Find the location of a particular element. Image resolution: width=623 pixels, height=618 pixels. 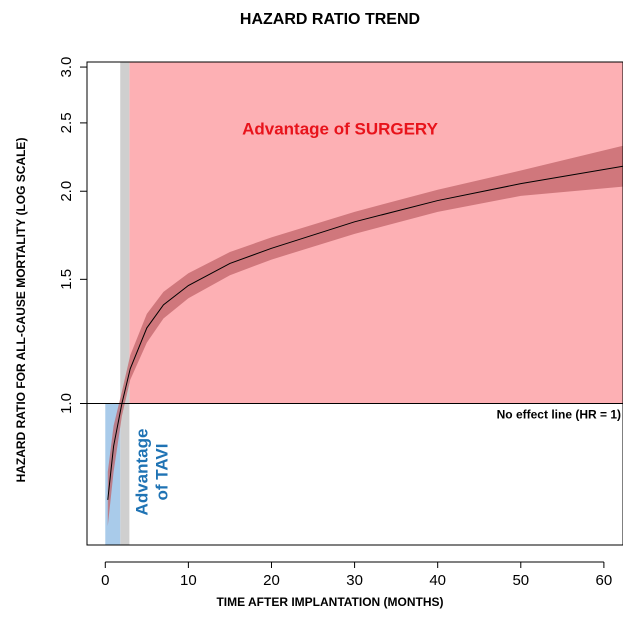

reference-label: No effect line (HR = 1) is located at coordinates (559, 415).